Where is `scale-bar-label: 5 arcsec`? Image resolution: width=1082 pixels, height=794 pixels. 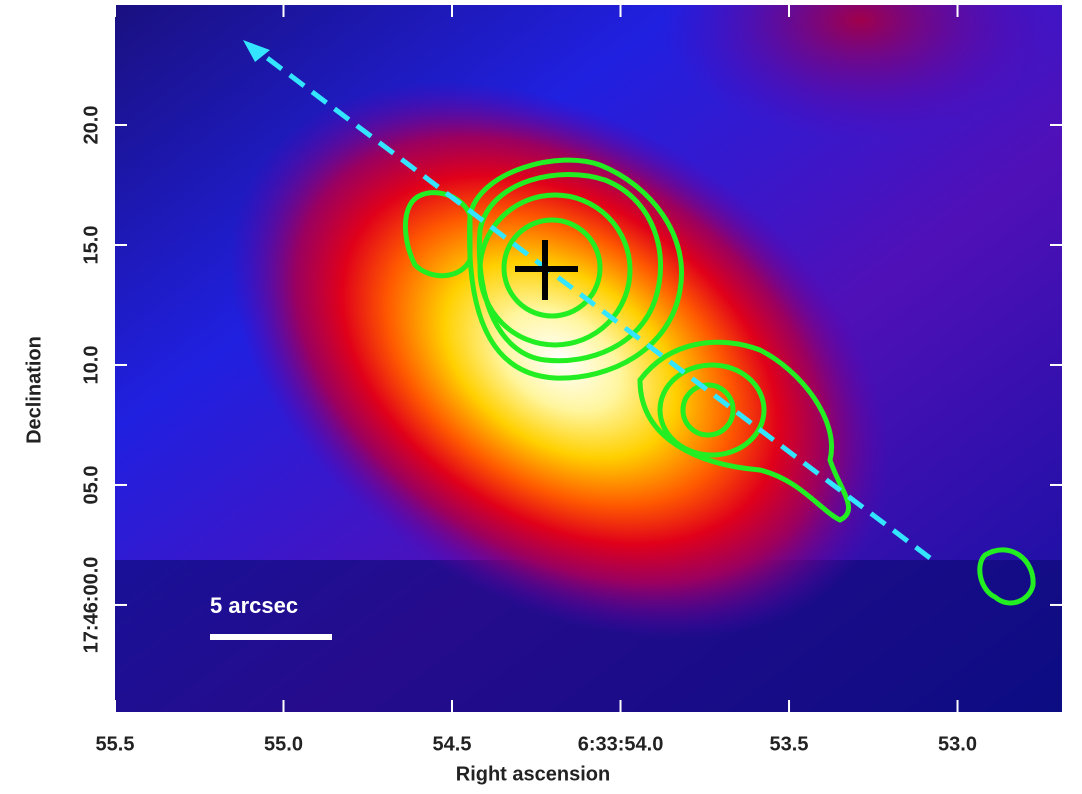 scale-bar-label: 5 arcsec is located at coordinates (254, 605).